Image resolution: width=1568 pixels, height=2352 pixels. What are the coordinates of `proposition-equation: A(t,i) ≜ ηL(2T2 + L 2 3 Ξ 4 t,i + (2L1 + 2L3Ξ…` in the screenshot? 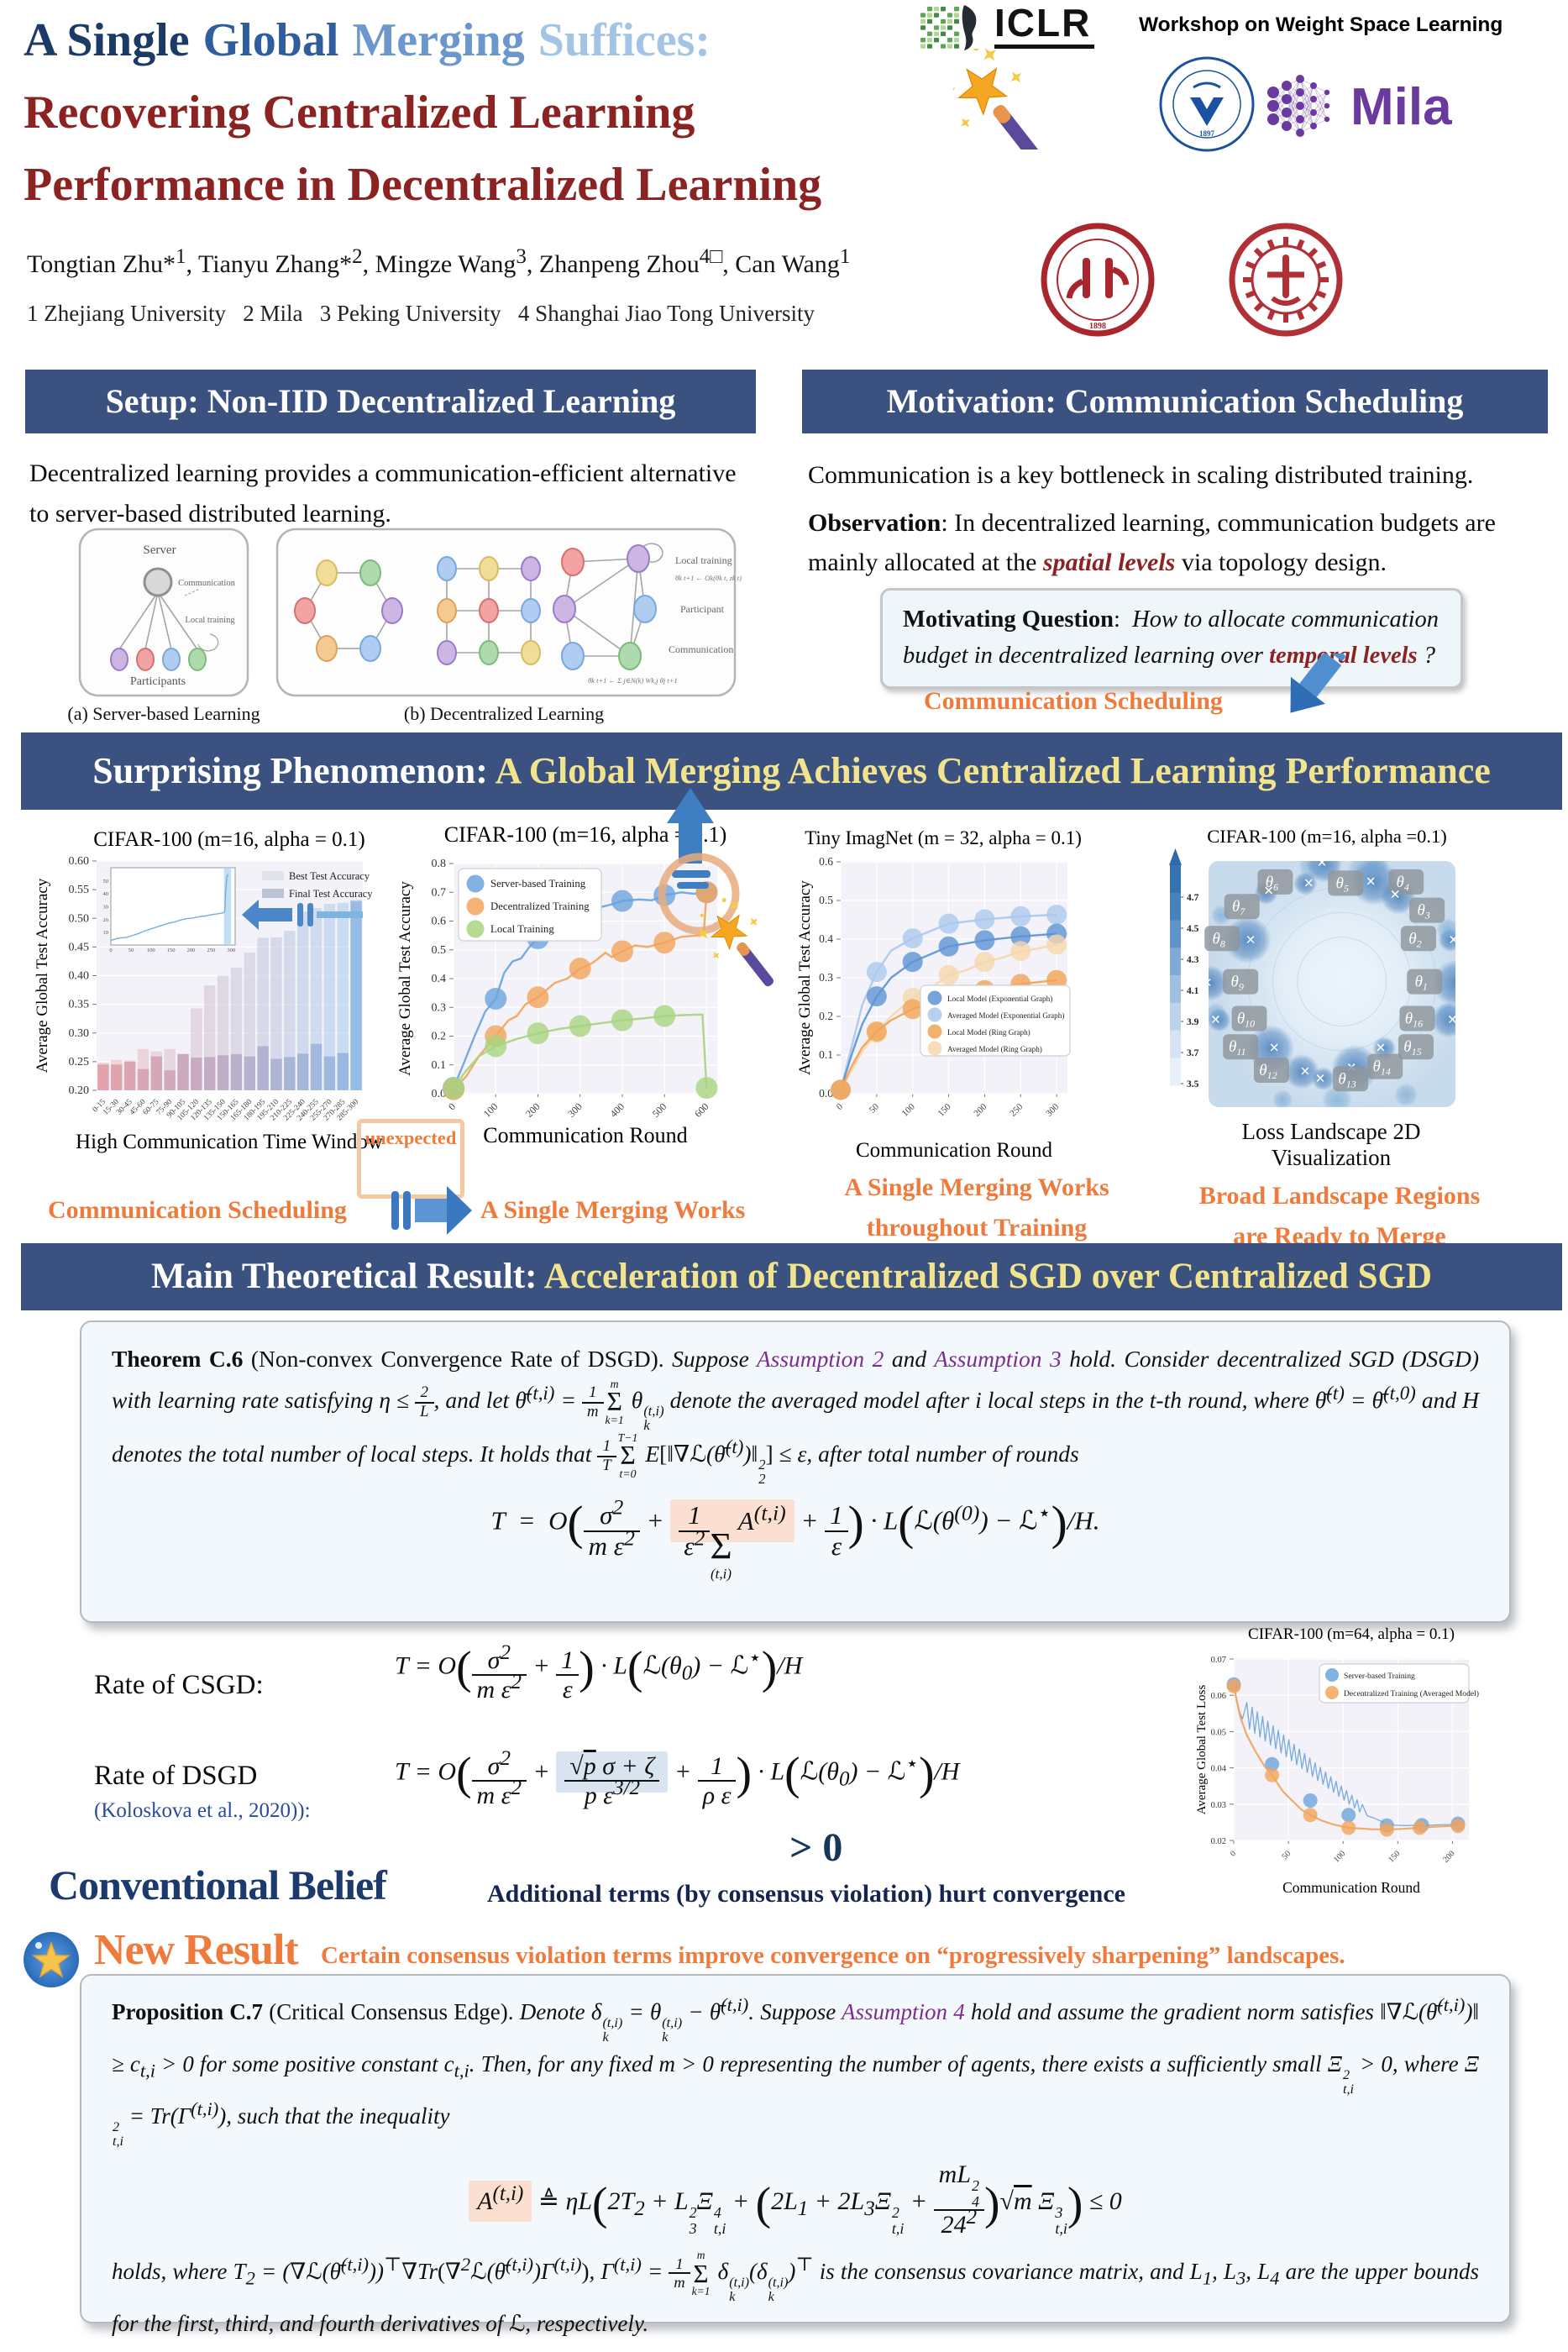 It's located at (795, 2199).